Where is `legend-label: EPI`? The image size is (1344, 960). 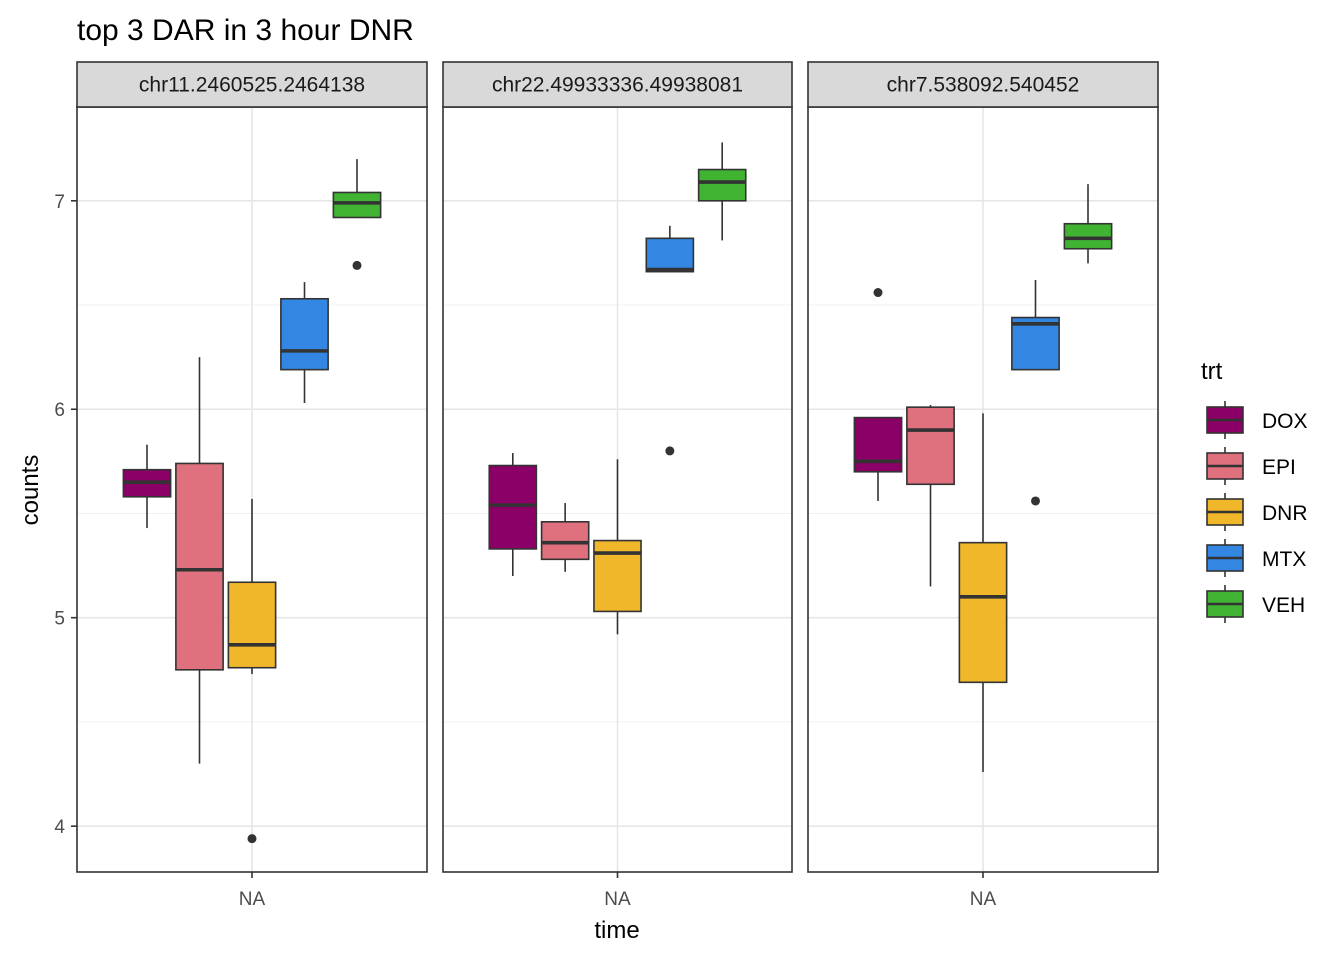
legend-label: EPI is located at coordinates (1279, 467).